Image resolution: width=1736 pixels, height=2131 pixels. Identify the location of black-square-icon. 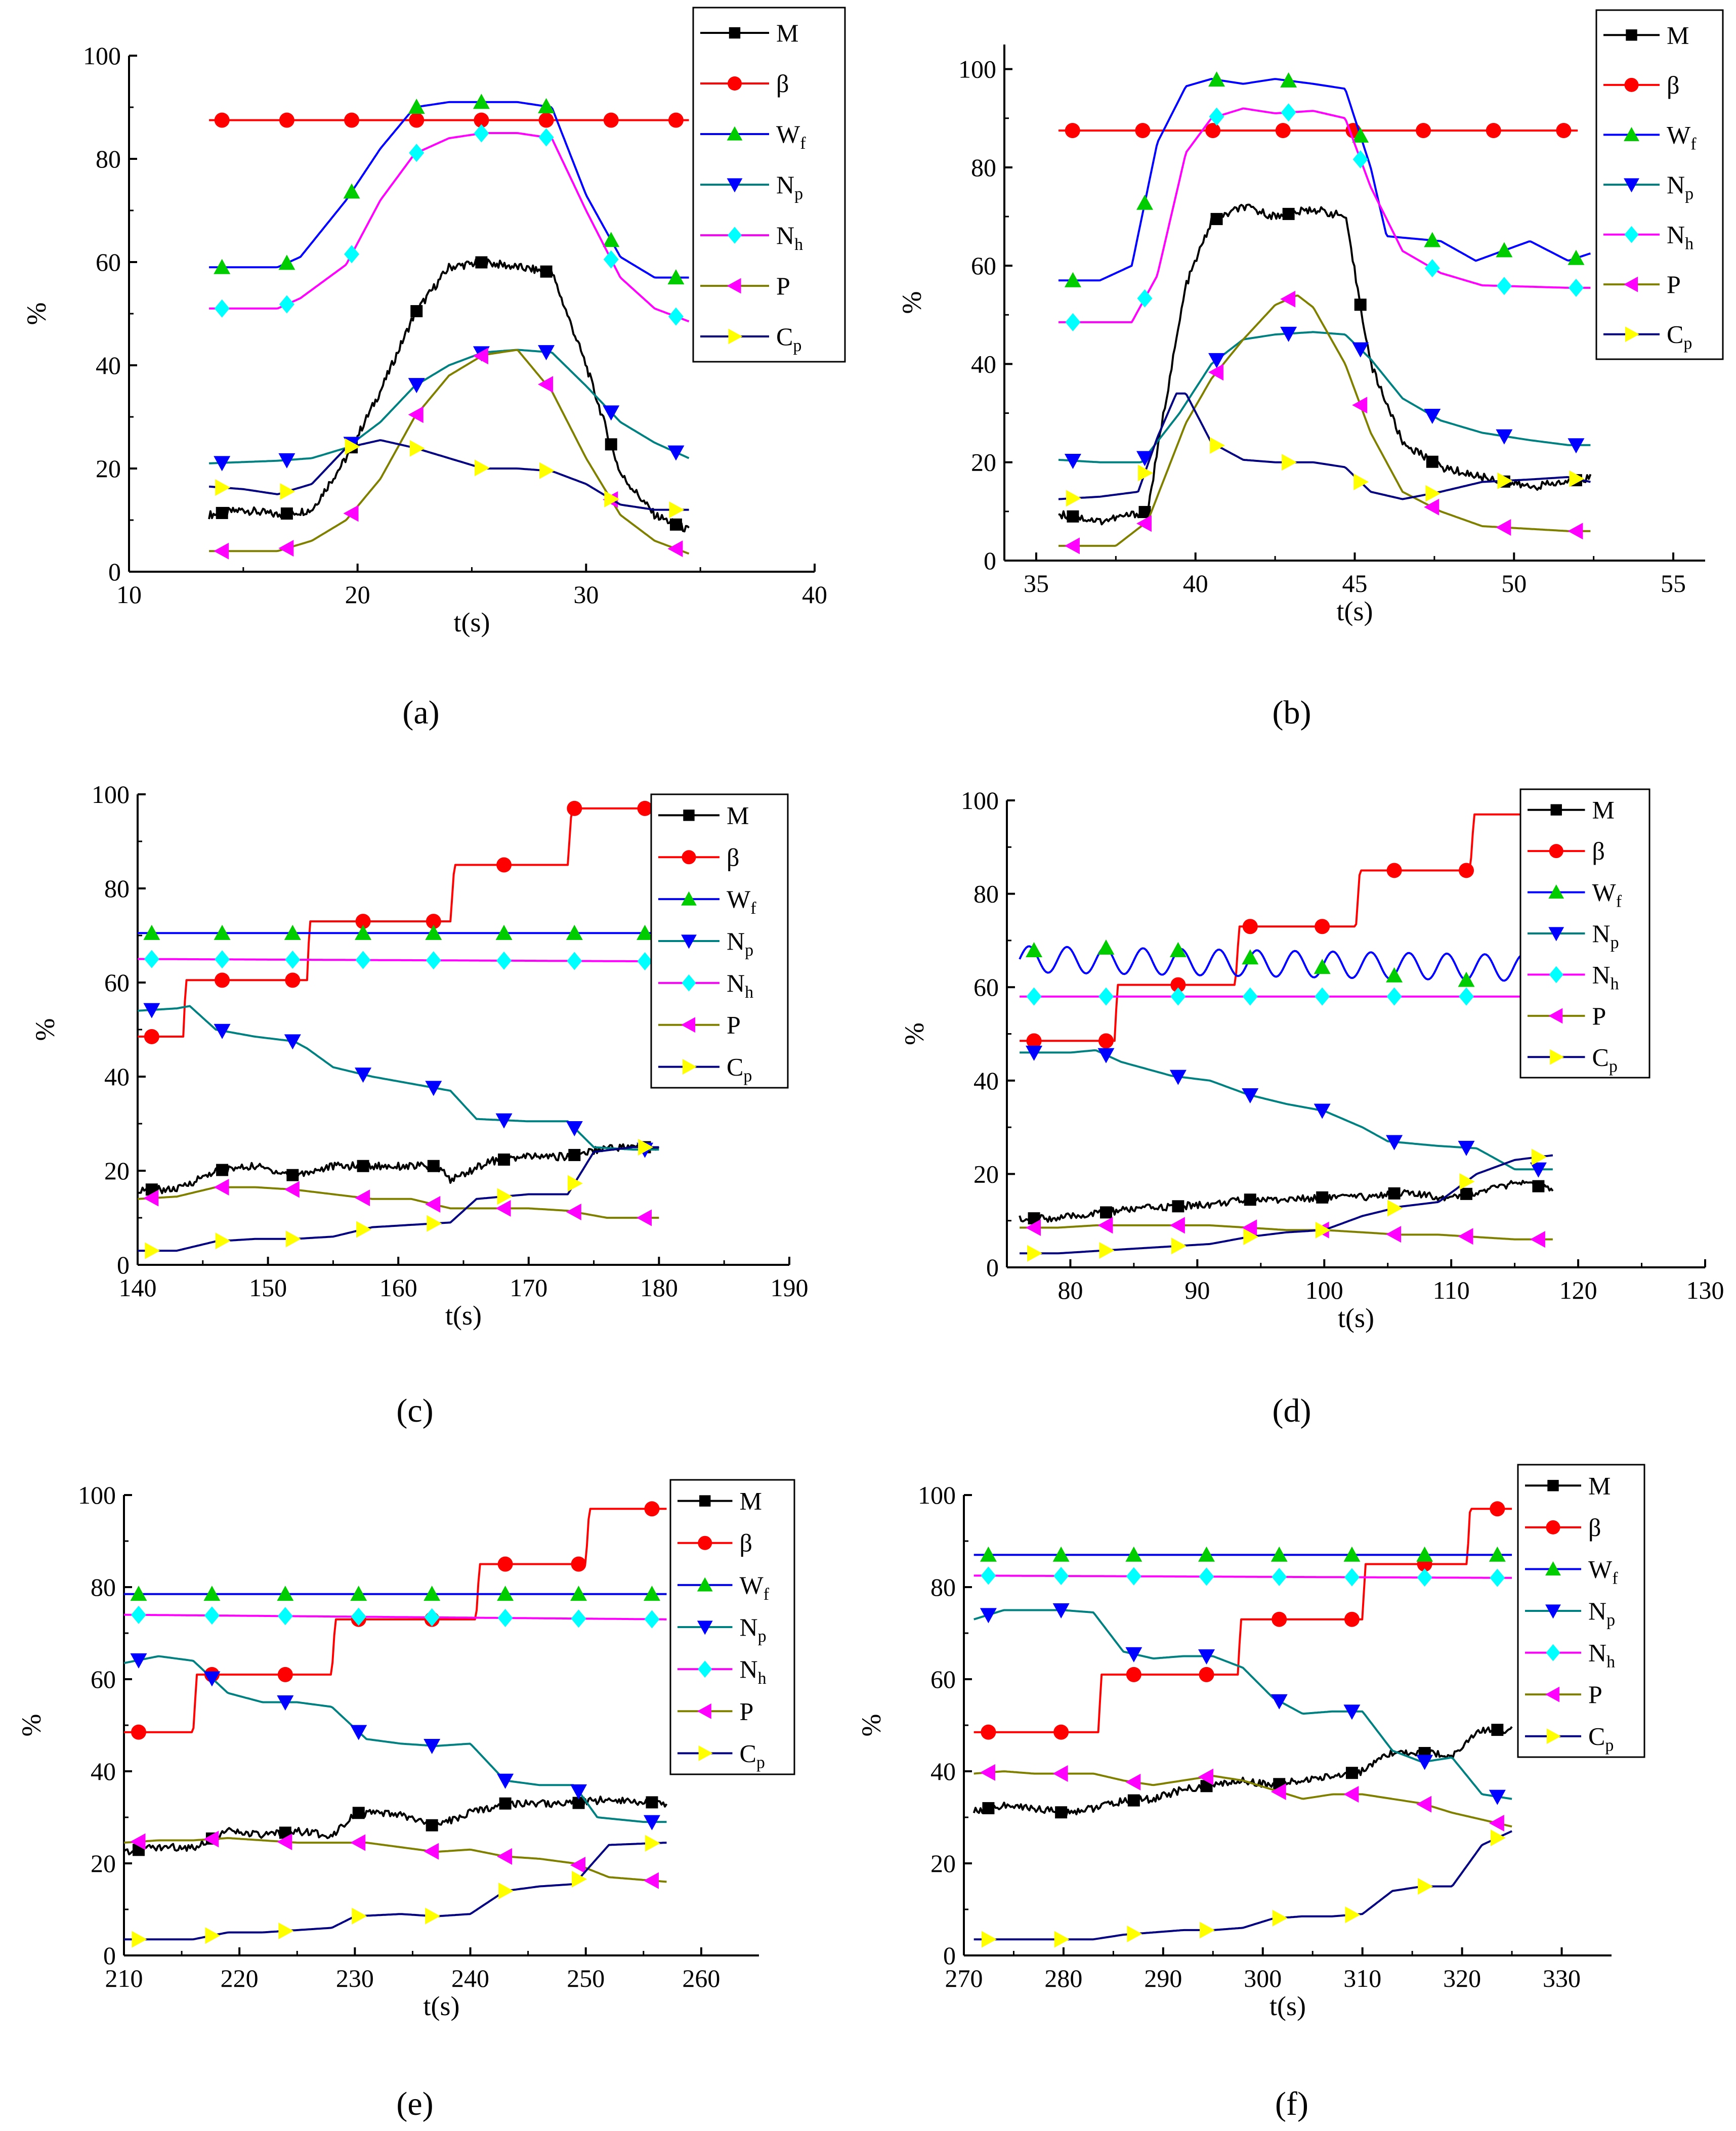
(1631, 35).